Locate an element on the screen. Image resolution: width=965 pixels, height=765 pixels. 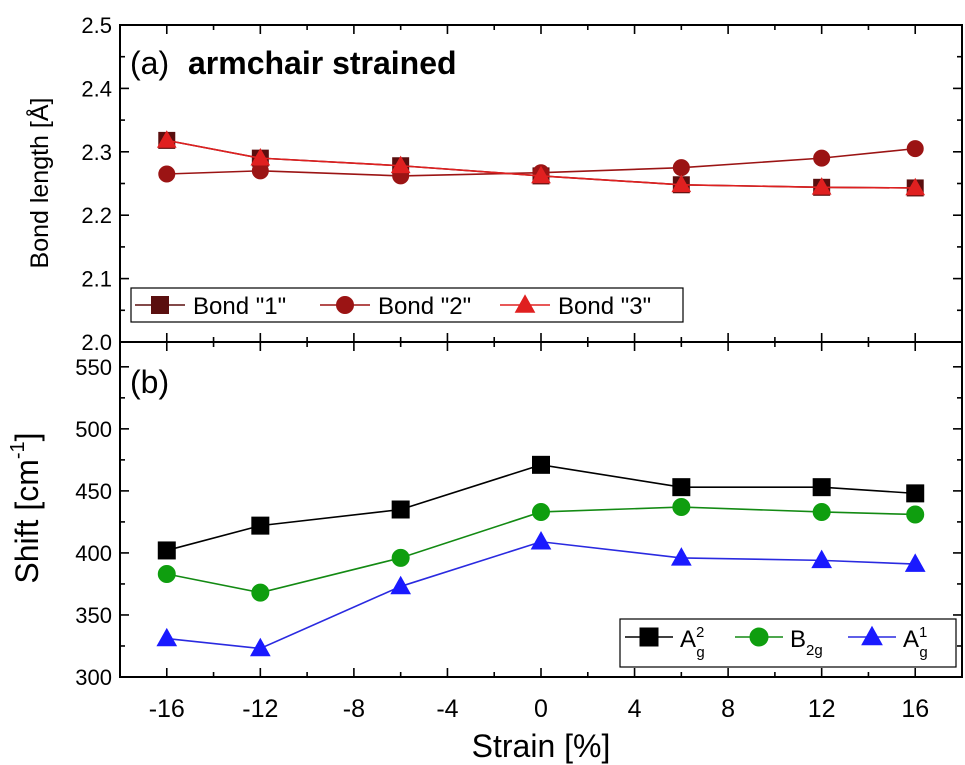
y-tick-label: 500 is located at coordinates (93, 429).